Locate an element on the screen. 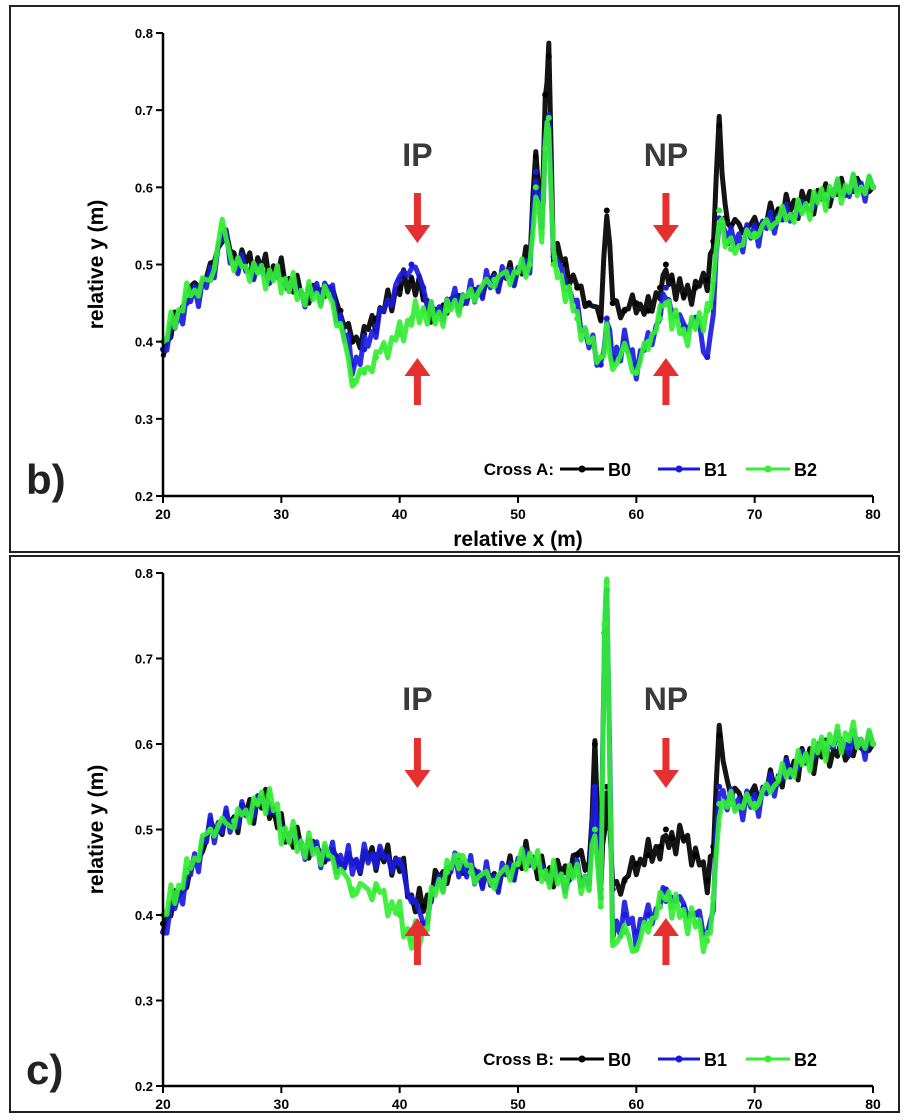  legend-title: Cross B: is located at coordinates (518, 1059).